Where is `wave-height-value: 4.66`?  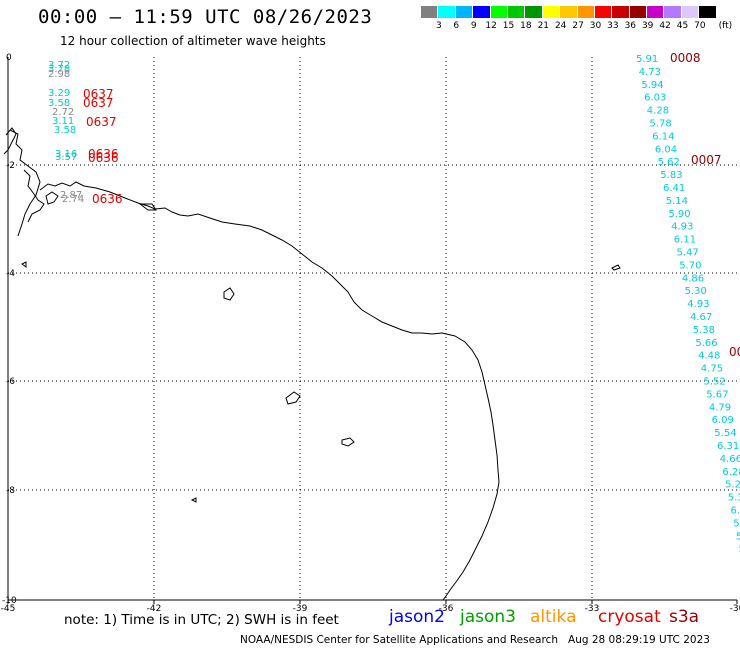
wave-height-value: 4.66 is located at coordinates (730, 459).